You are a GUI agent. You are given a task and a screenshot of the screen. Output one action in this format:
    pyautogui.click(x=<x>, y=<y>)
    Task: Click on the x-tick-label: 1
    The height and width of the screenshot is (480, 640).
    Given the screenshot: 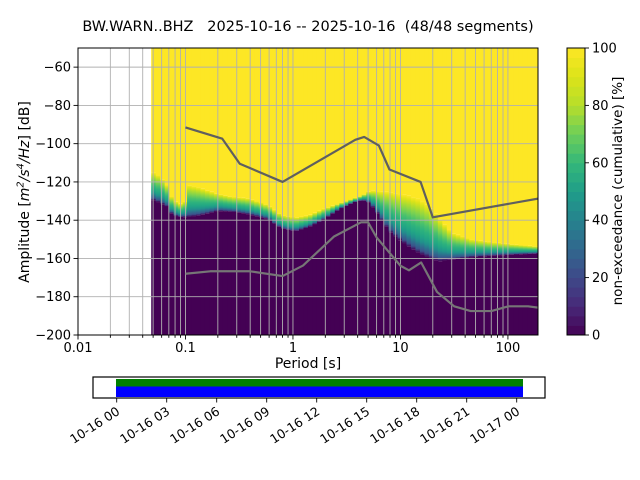 What is the action you would take?
    pyautogui.click(x=293, y=348)
    